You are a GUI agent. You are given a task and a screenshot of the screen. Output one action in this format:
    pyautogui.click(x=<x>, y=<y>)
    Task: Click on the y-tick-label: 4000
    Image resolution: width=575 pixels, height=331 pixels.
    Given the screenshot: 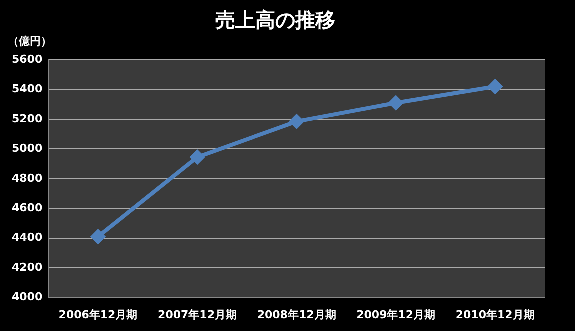 What is the action you would take?
    pyautogui.click(x=27, y=297)
    